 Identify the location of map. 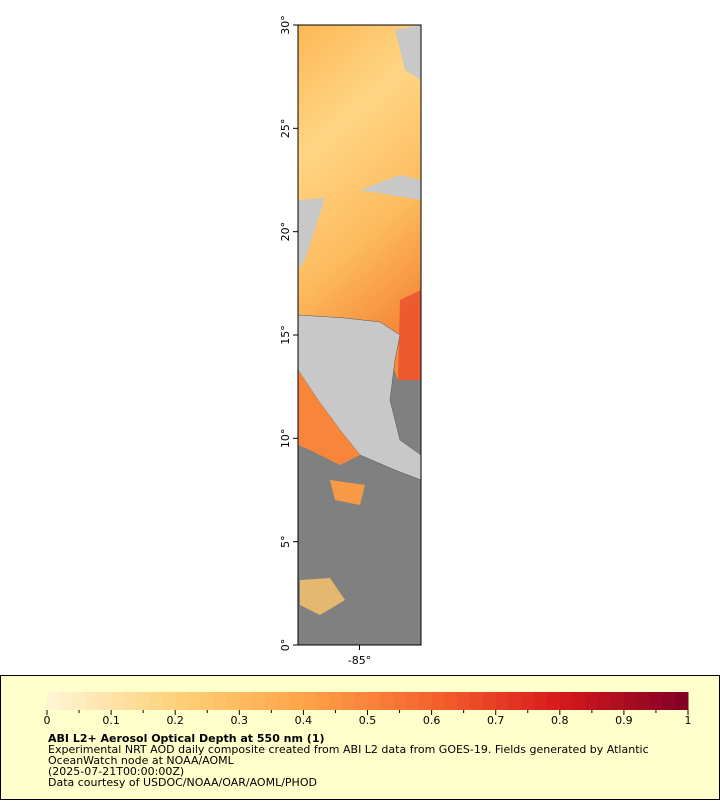
(359, 335).